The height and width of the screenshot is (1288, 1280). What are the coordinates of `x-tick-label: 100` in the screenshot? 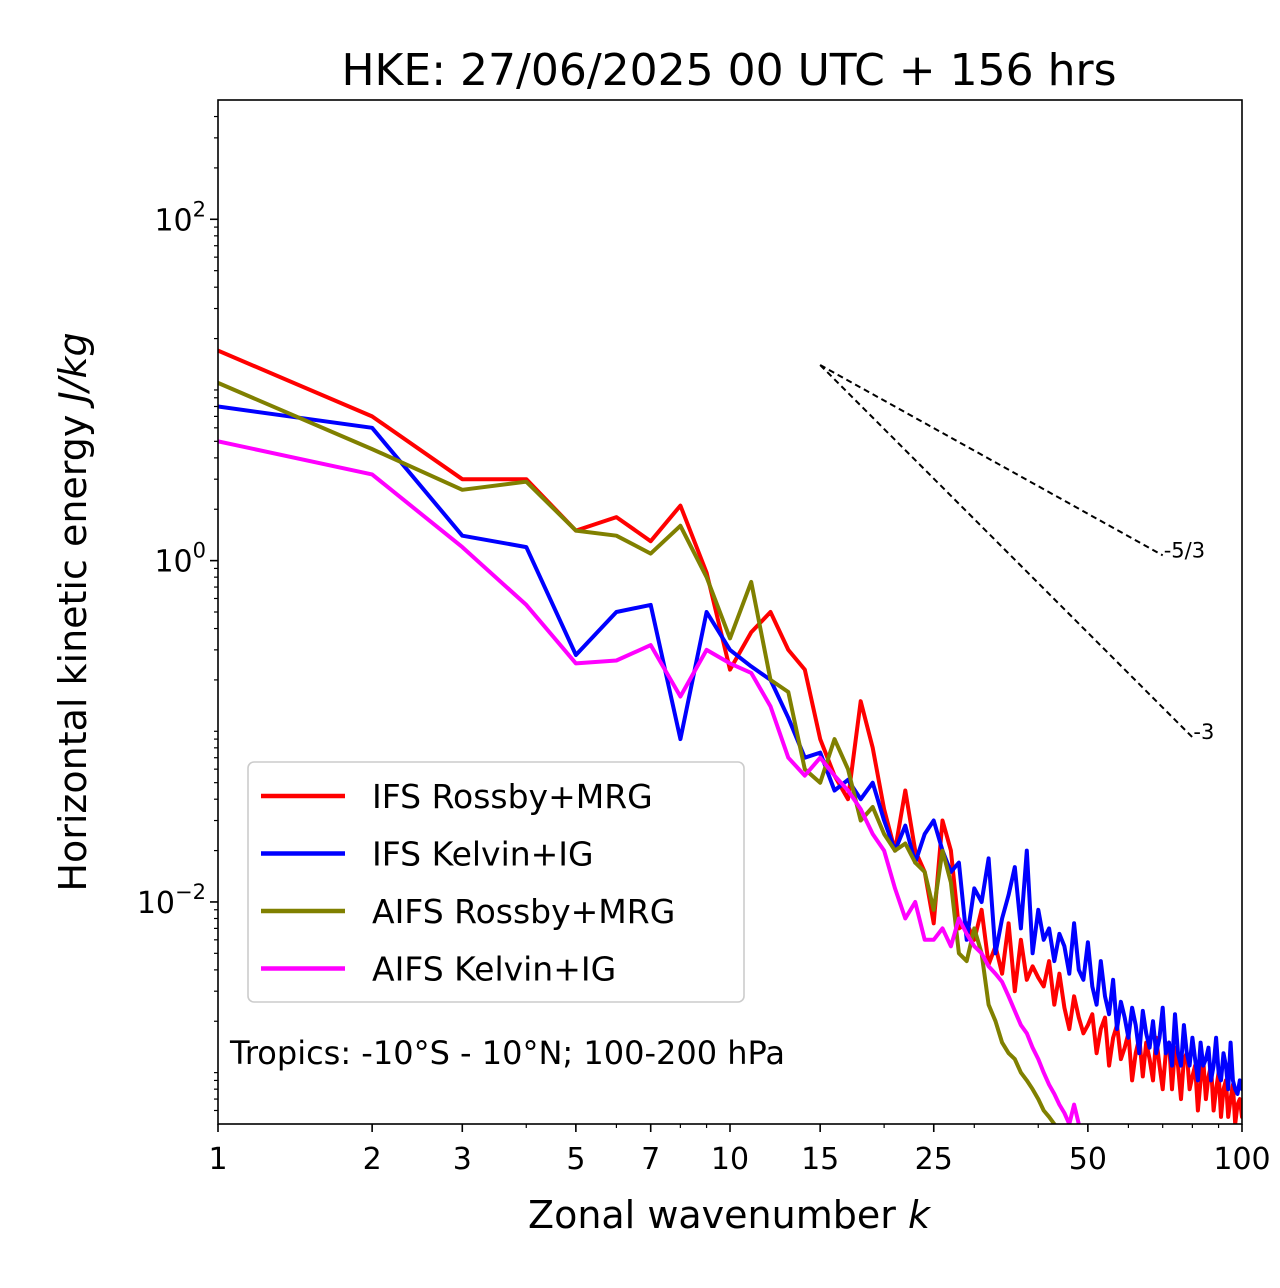 It's located at (1241, 1159).